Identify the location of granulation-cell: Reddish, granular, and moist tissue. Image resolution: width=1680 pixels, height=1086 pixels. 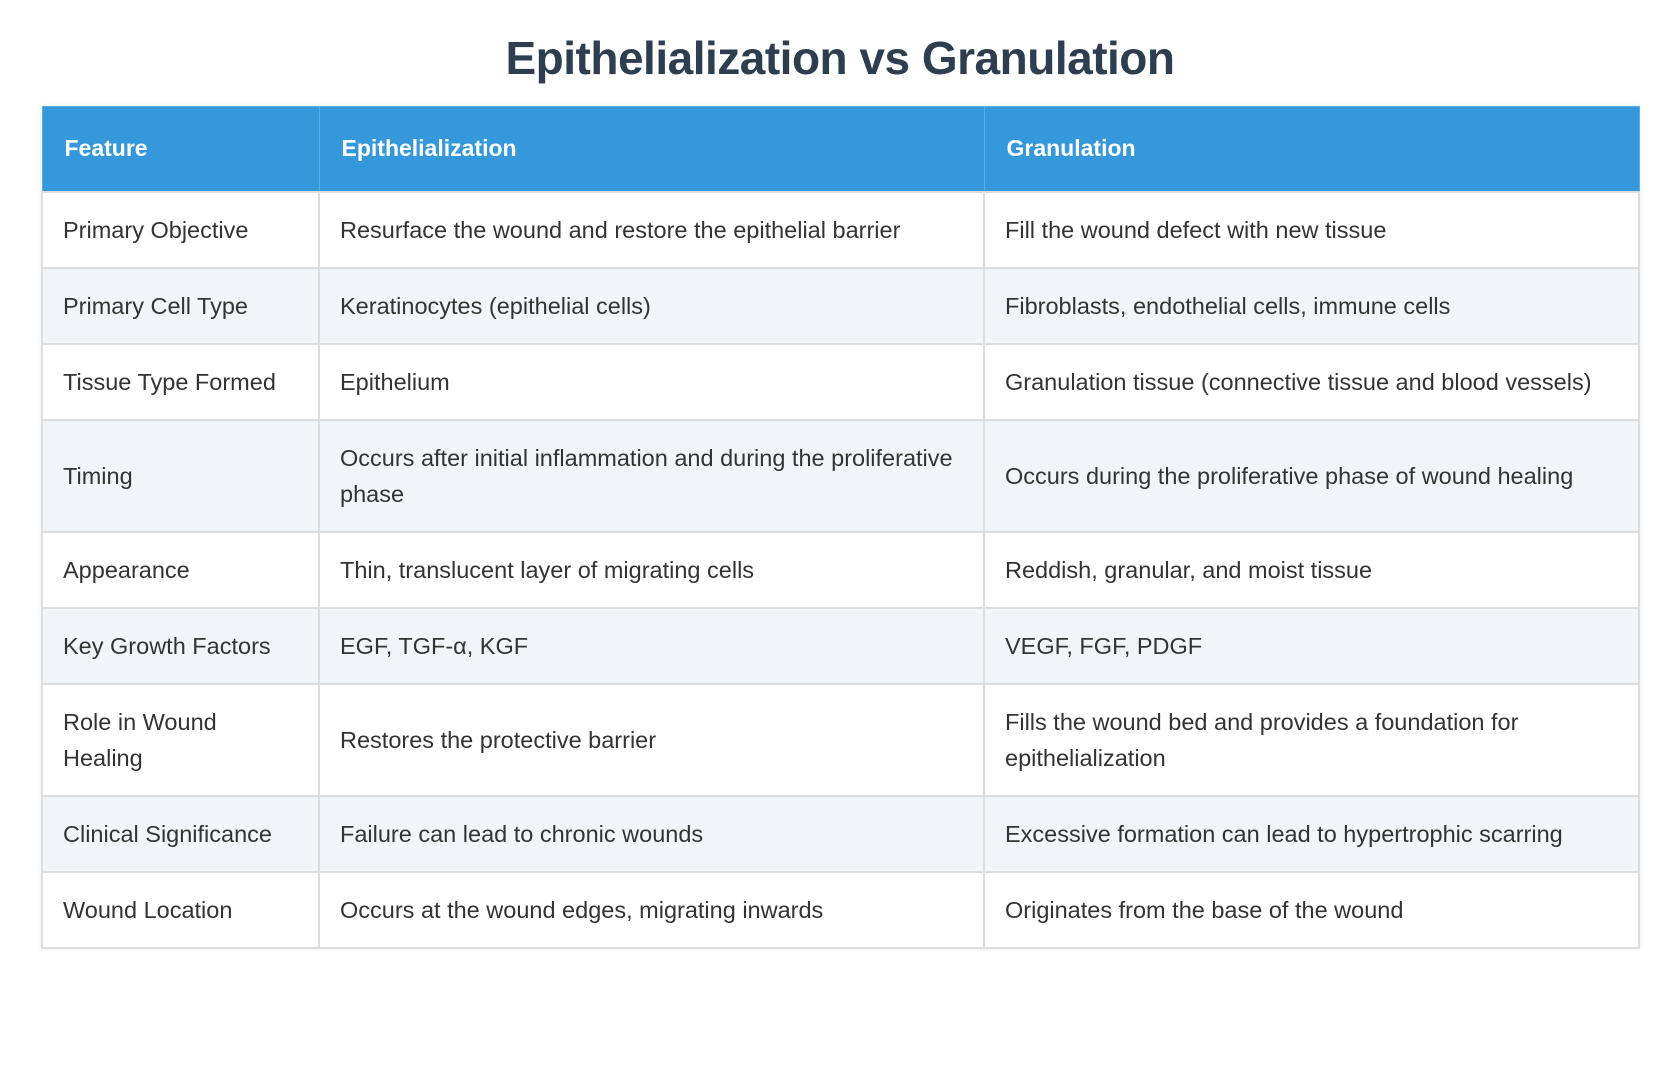
(1311, 569).